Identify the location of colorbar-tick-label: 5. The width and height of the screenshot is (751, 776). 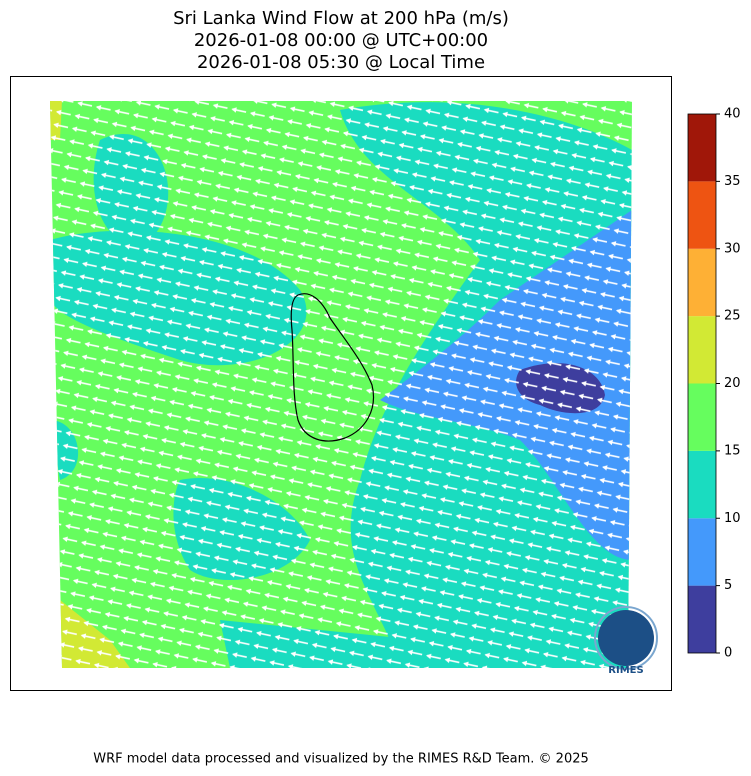
(728, 585).